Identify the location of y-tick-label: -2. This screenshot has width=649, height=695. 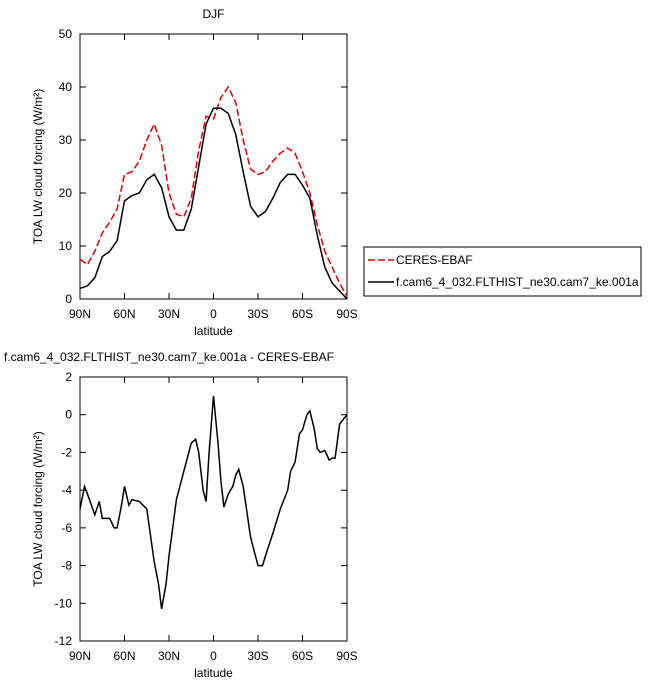
(66, 452).